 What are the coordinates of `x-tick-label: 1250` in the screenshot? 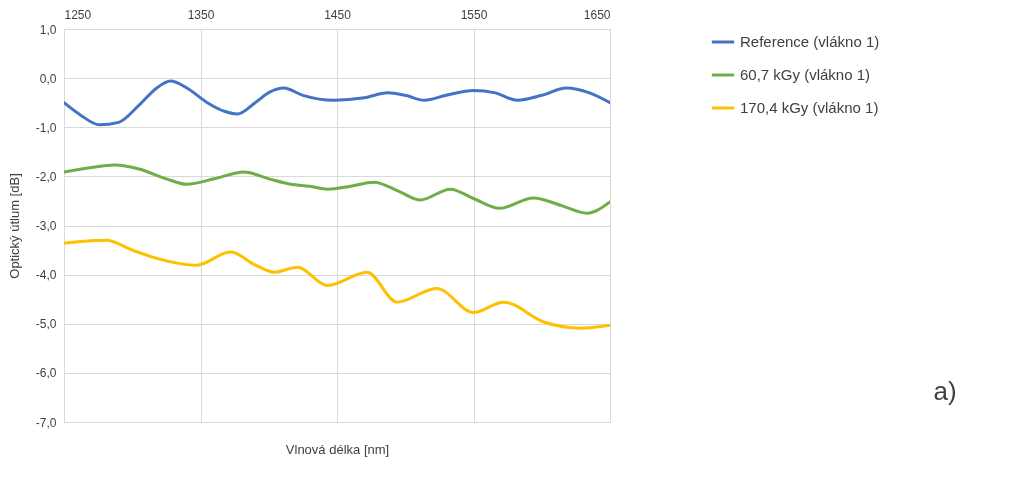 It's located at (78, 14).